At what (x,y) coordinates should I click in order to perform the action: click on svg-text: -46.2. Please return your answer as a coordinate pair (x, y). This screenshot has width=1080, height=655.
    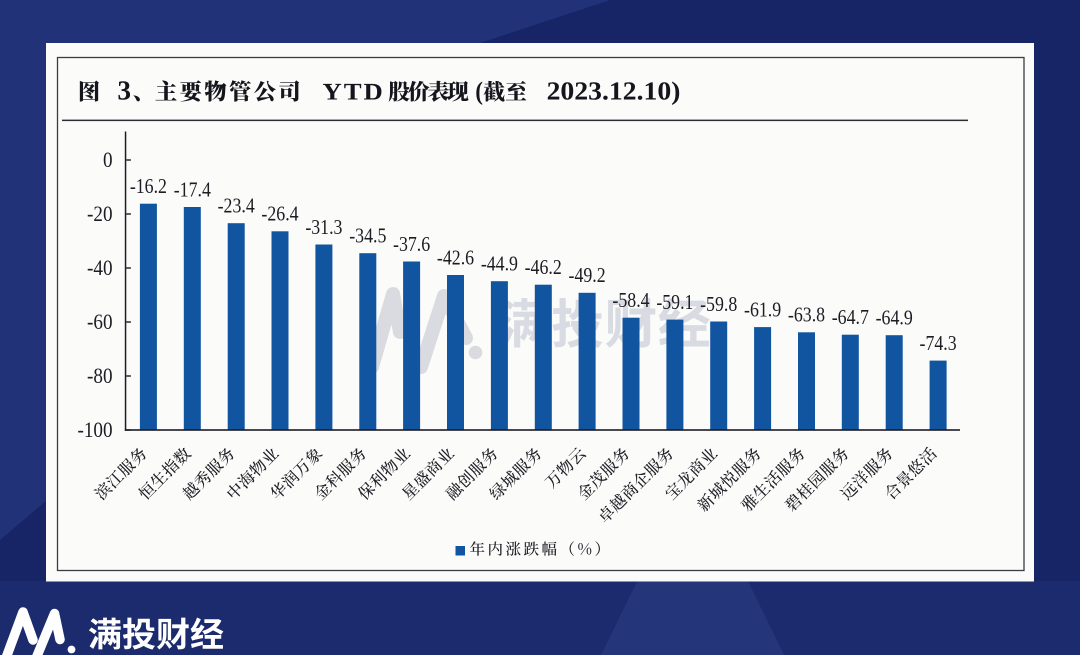
    Looking at the image, I should click on (543, 268).